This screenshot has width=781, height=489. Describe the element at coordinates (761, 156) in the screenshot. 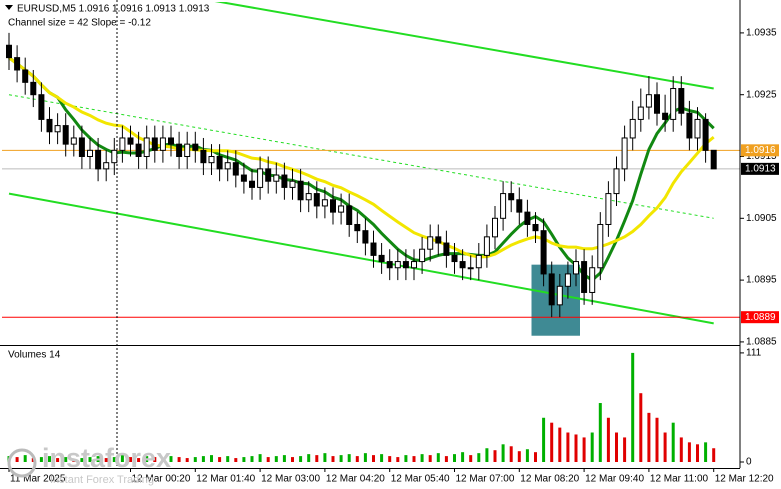

I see `y-tick-label: 1.0915` at that location.